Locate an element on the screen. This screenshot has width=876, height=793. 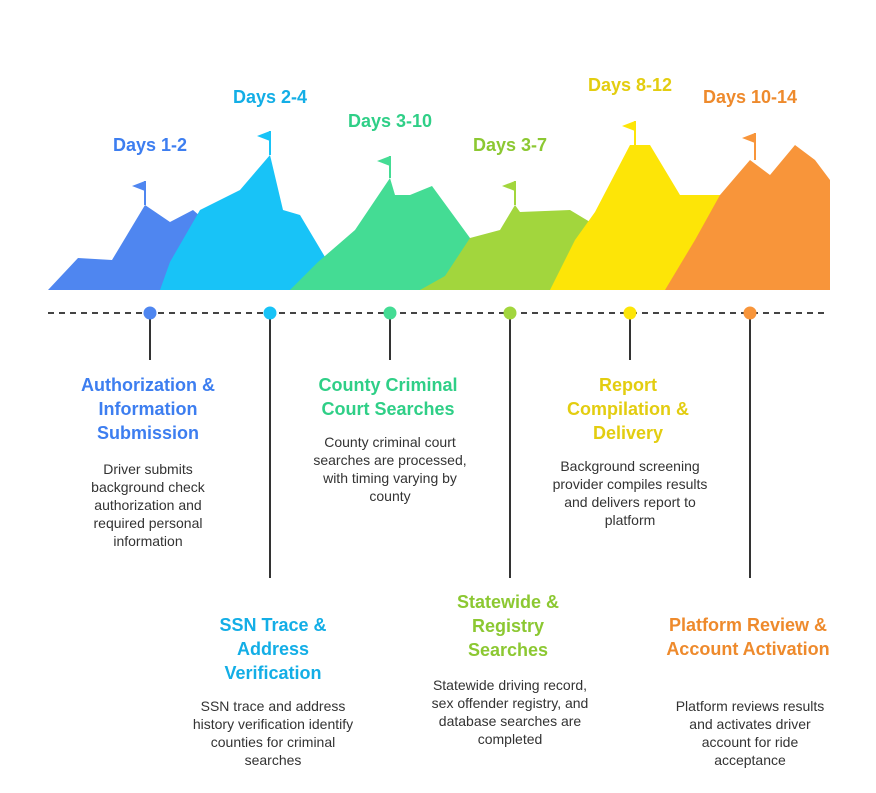
days-label-1: Days 1-2 is located at coordinates (150, 145).